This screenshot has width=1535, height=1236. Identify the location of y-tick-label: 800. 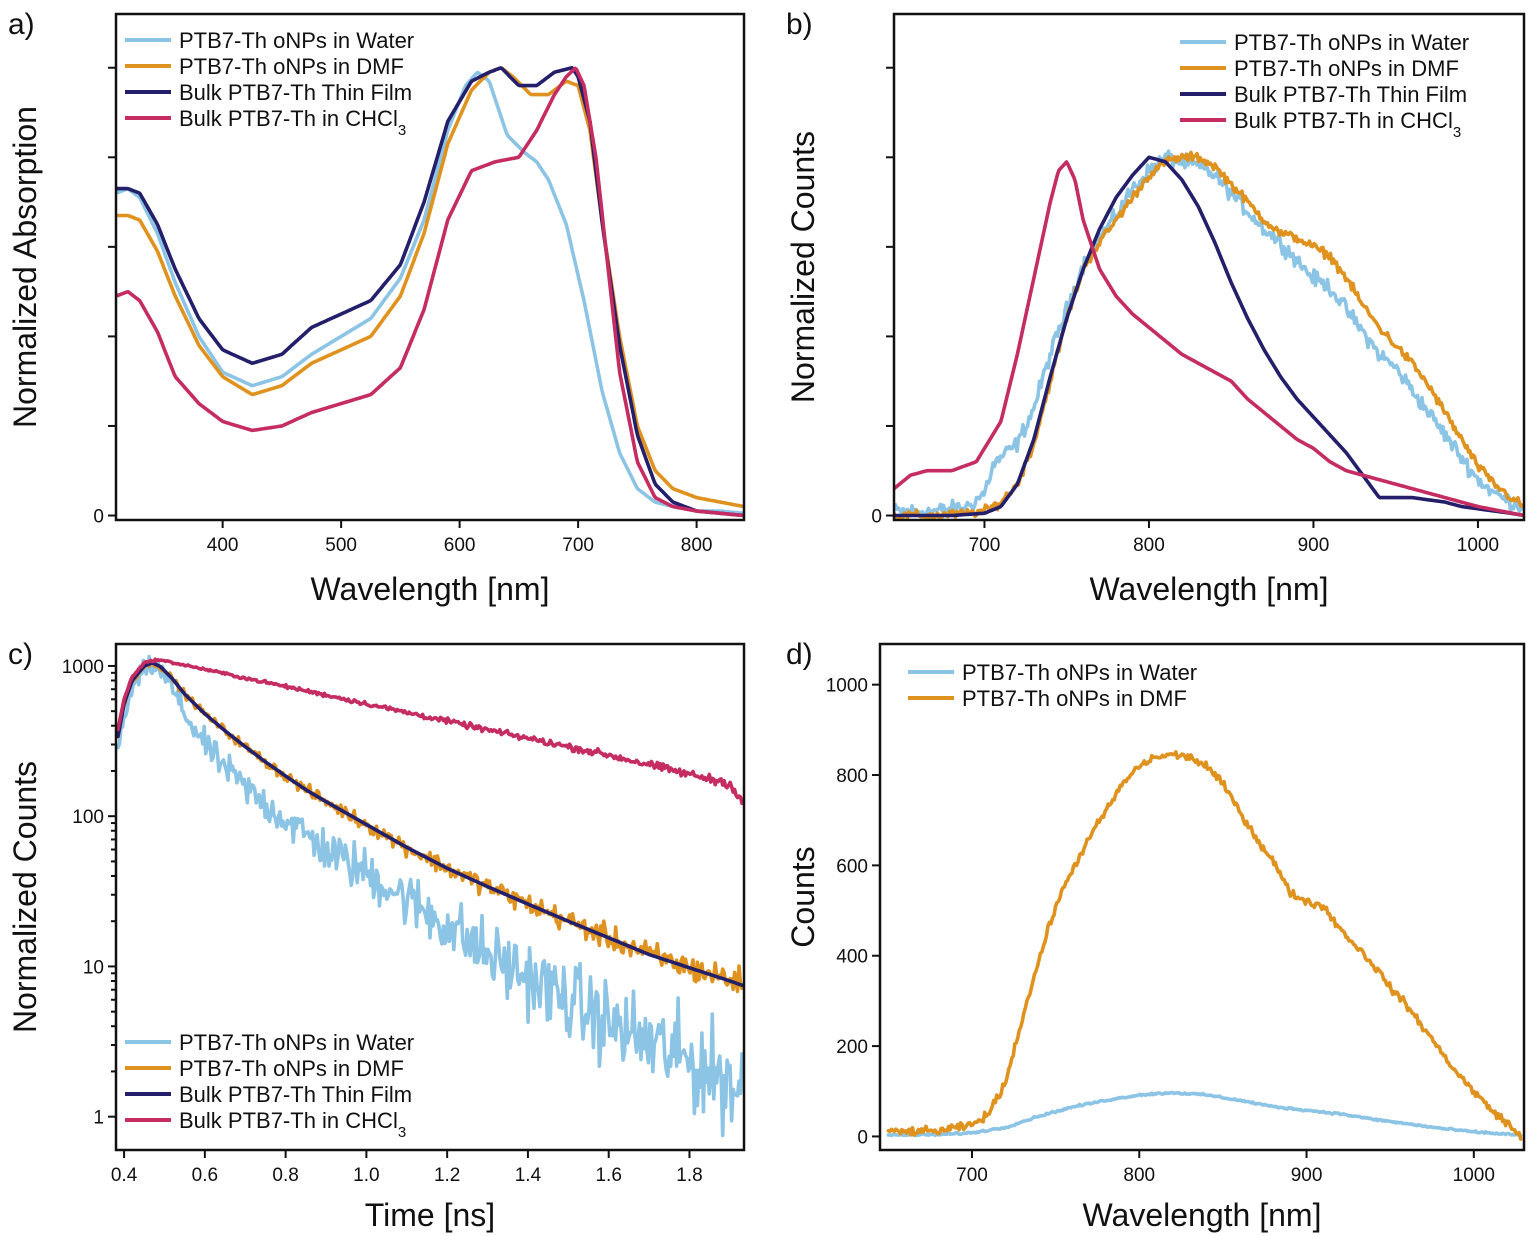
(852, 776).